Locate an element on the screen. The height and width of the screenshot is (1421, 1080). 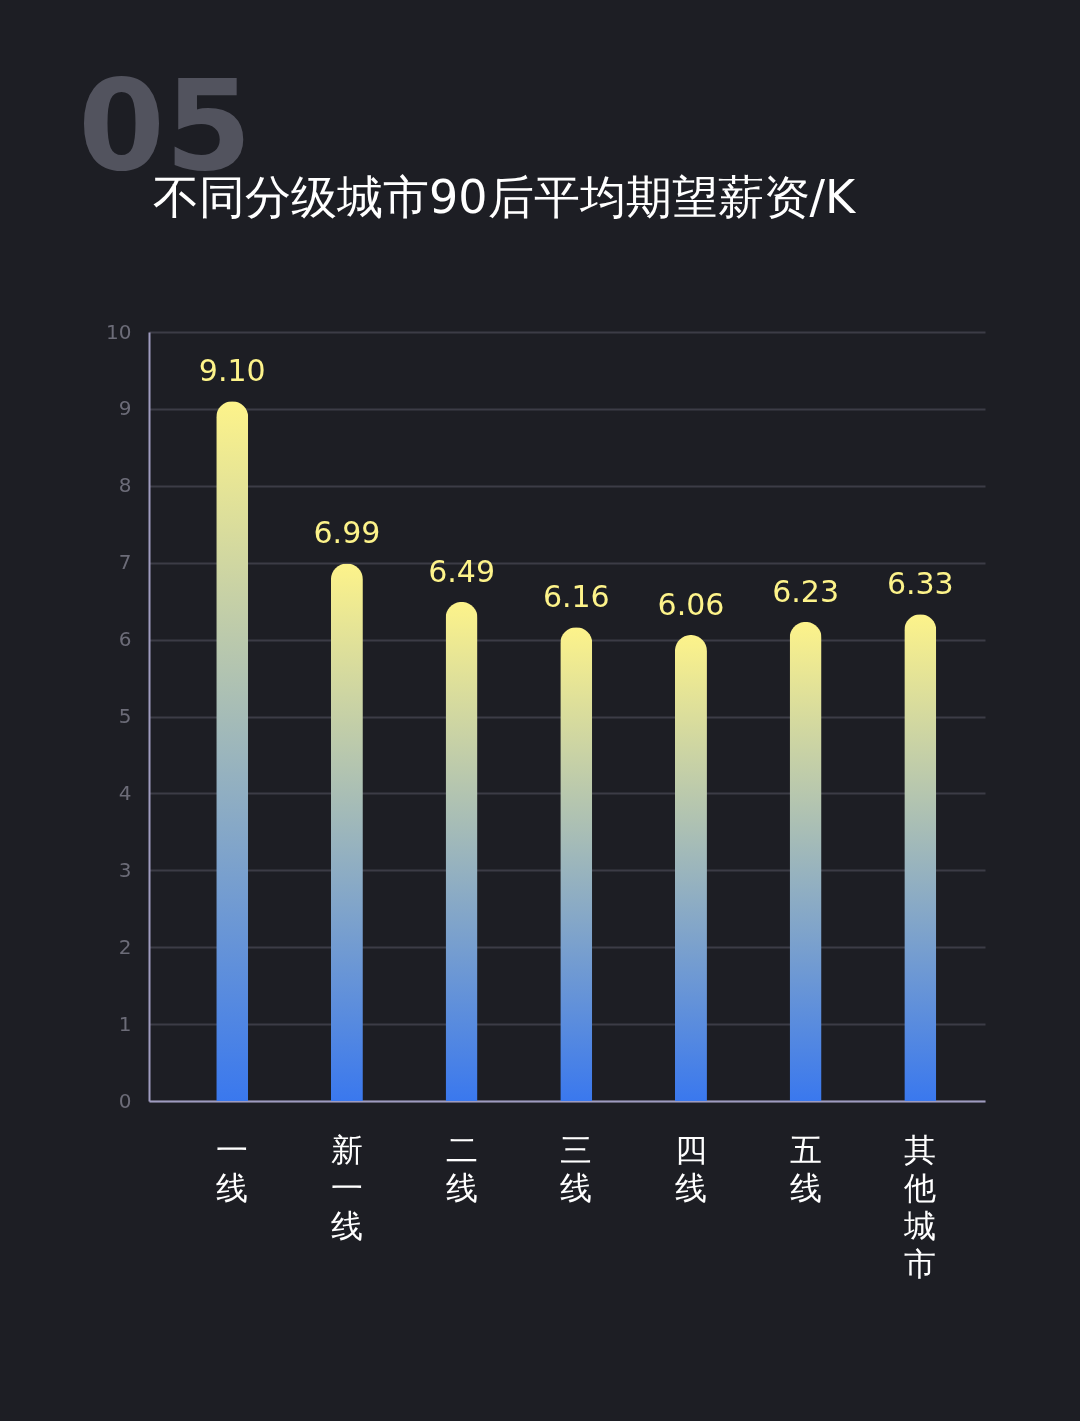
chart-title: 不同分级城市90后平均期望薪资/K is located at coordinates (505, 197).